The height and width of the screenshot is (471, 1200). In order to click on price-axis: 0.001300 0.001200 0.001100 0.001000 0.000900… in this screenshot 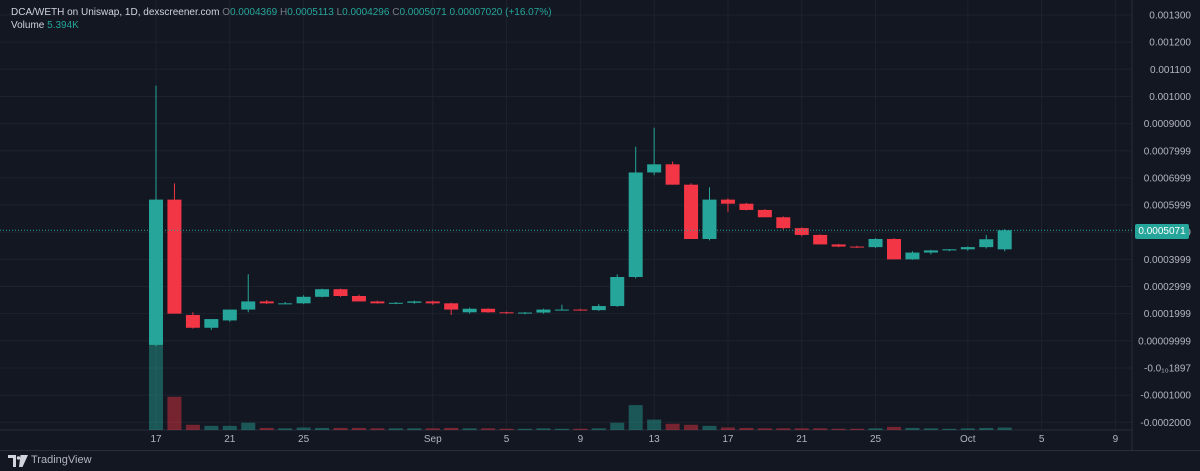, I will do `click(1164, 220)`.